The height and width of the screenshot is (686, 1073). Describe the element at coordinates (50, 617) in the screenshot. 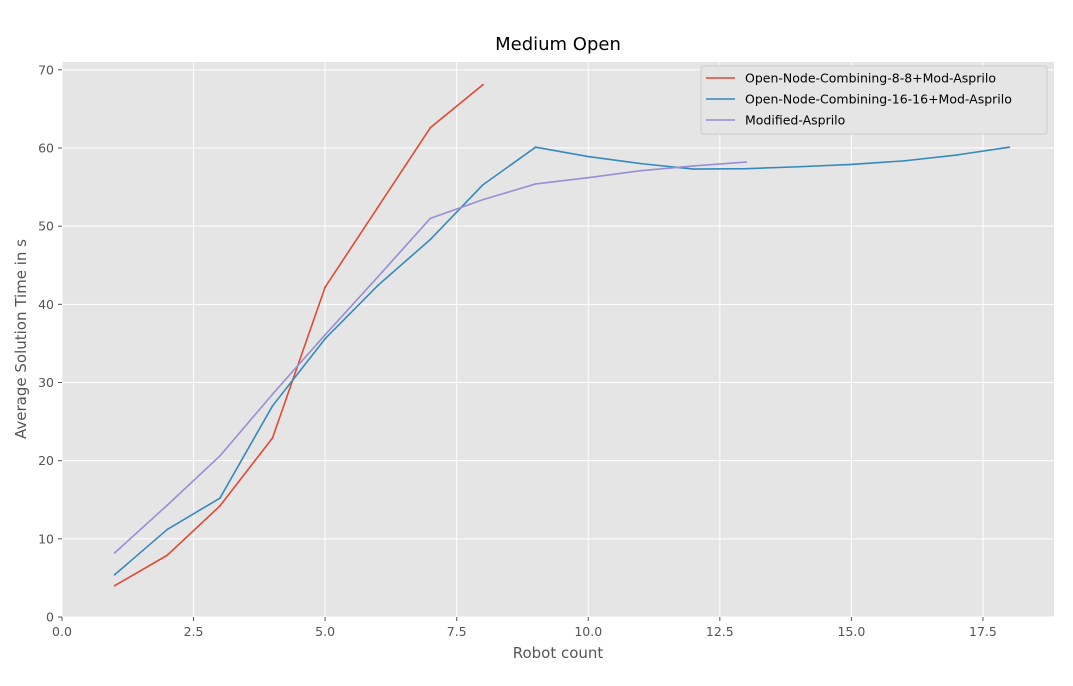

I see `y-tick-label: 0` at that location.